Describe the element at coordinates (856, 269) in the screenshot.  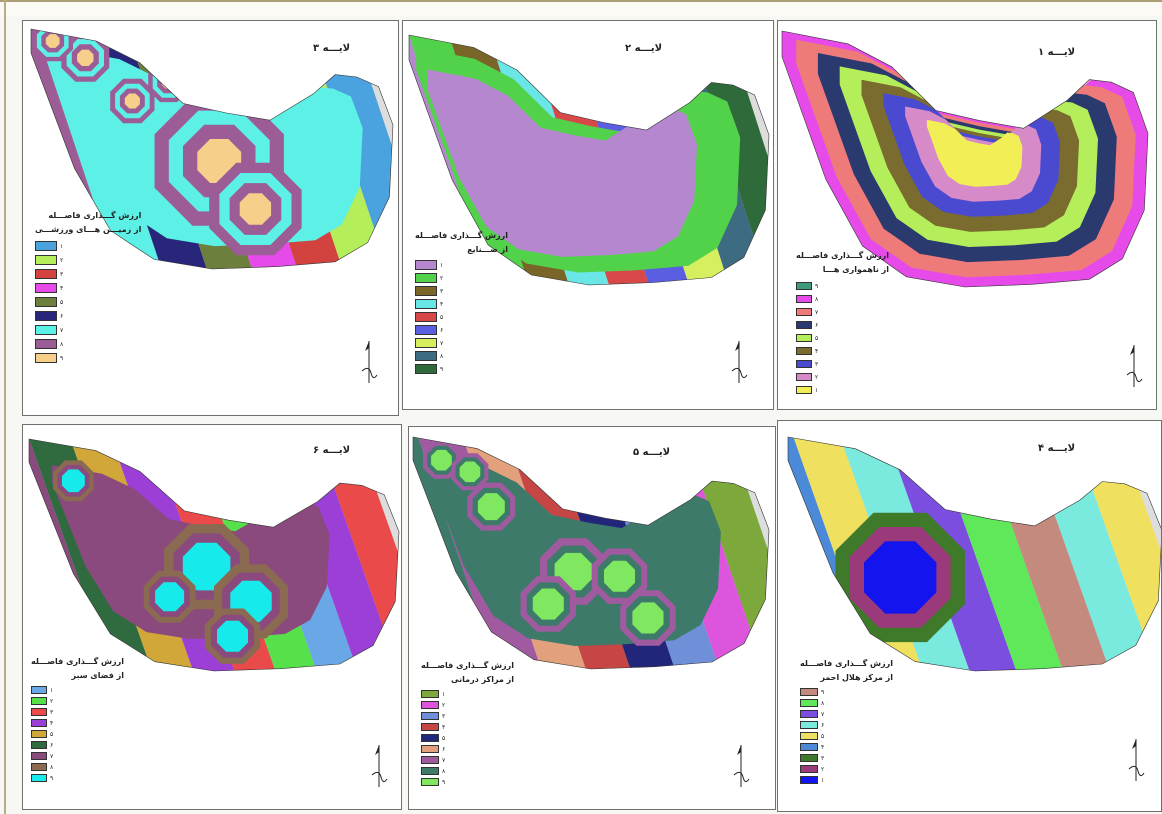
I see `legend-subtitle: از ناهمواری هـــا` at that location.